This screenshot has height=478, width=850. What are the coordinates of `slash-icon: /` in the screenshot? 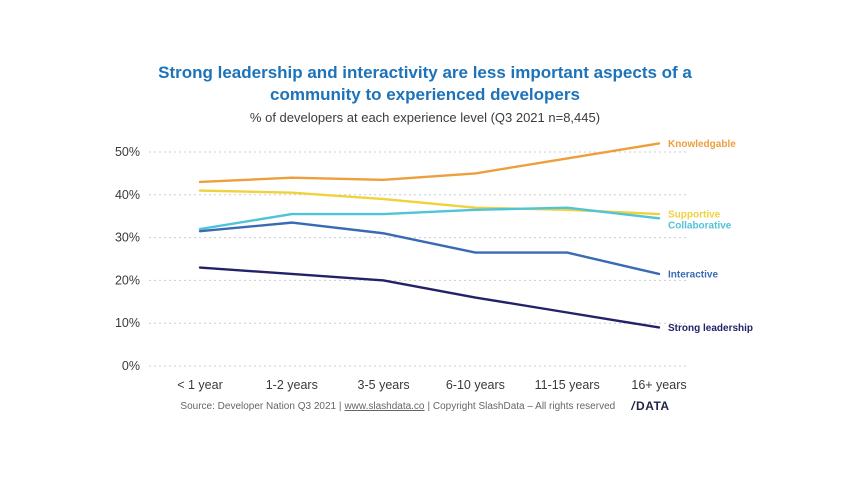 It's located at (633, 406).